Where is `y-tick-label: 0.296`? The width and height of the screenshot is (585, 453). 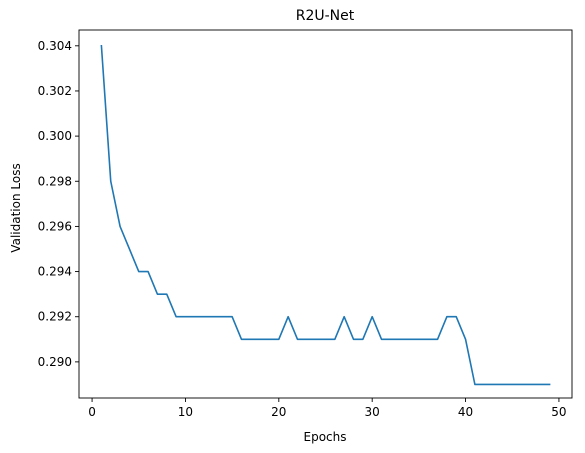
y-tick-label: 0.296 is located at coordinates (55, 226).